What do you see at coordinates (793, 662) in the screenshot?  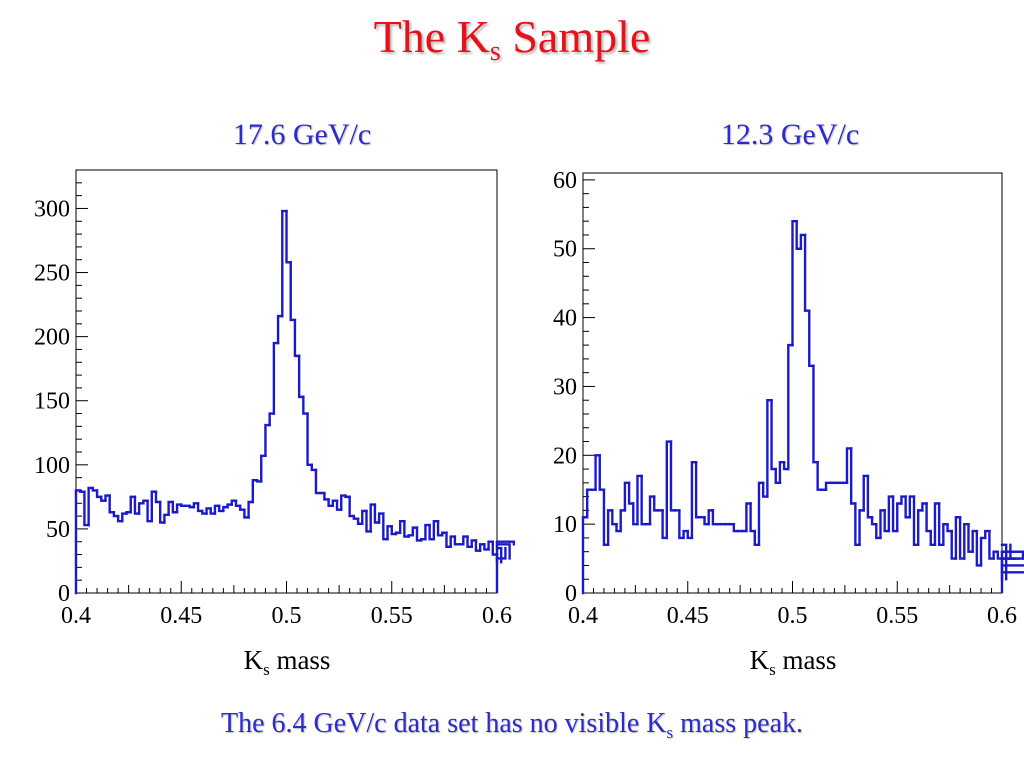 I see `right-x-axis-label: Ks mass` at bounding box center [793, 662].